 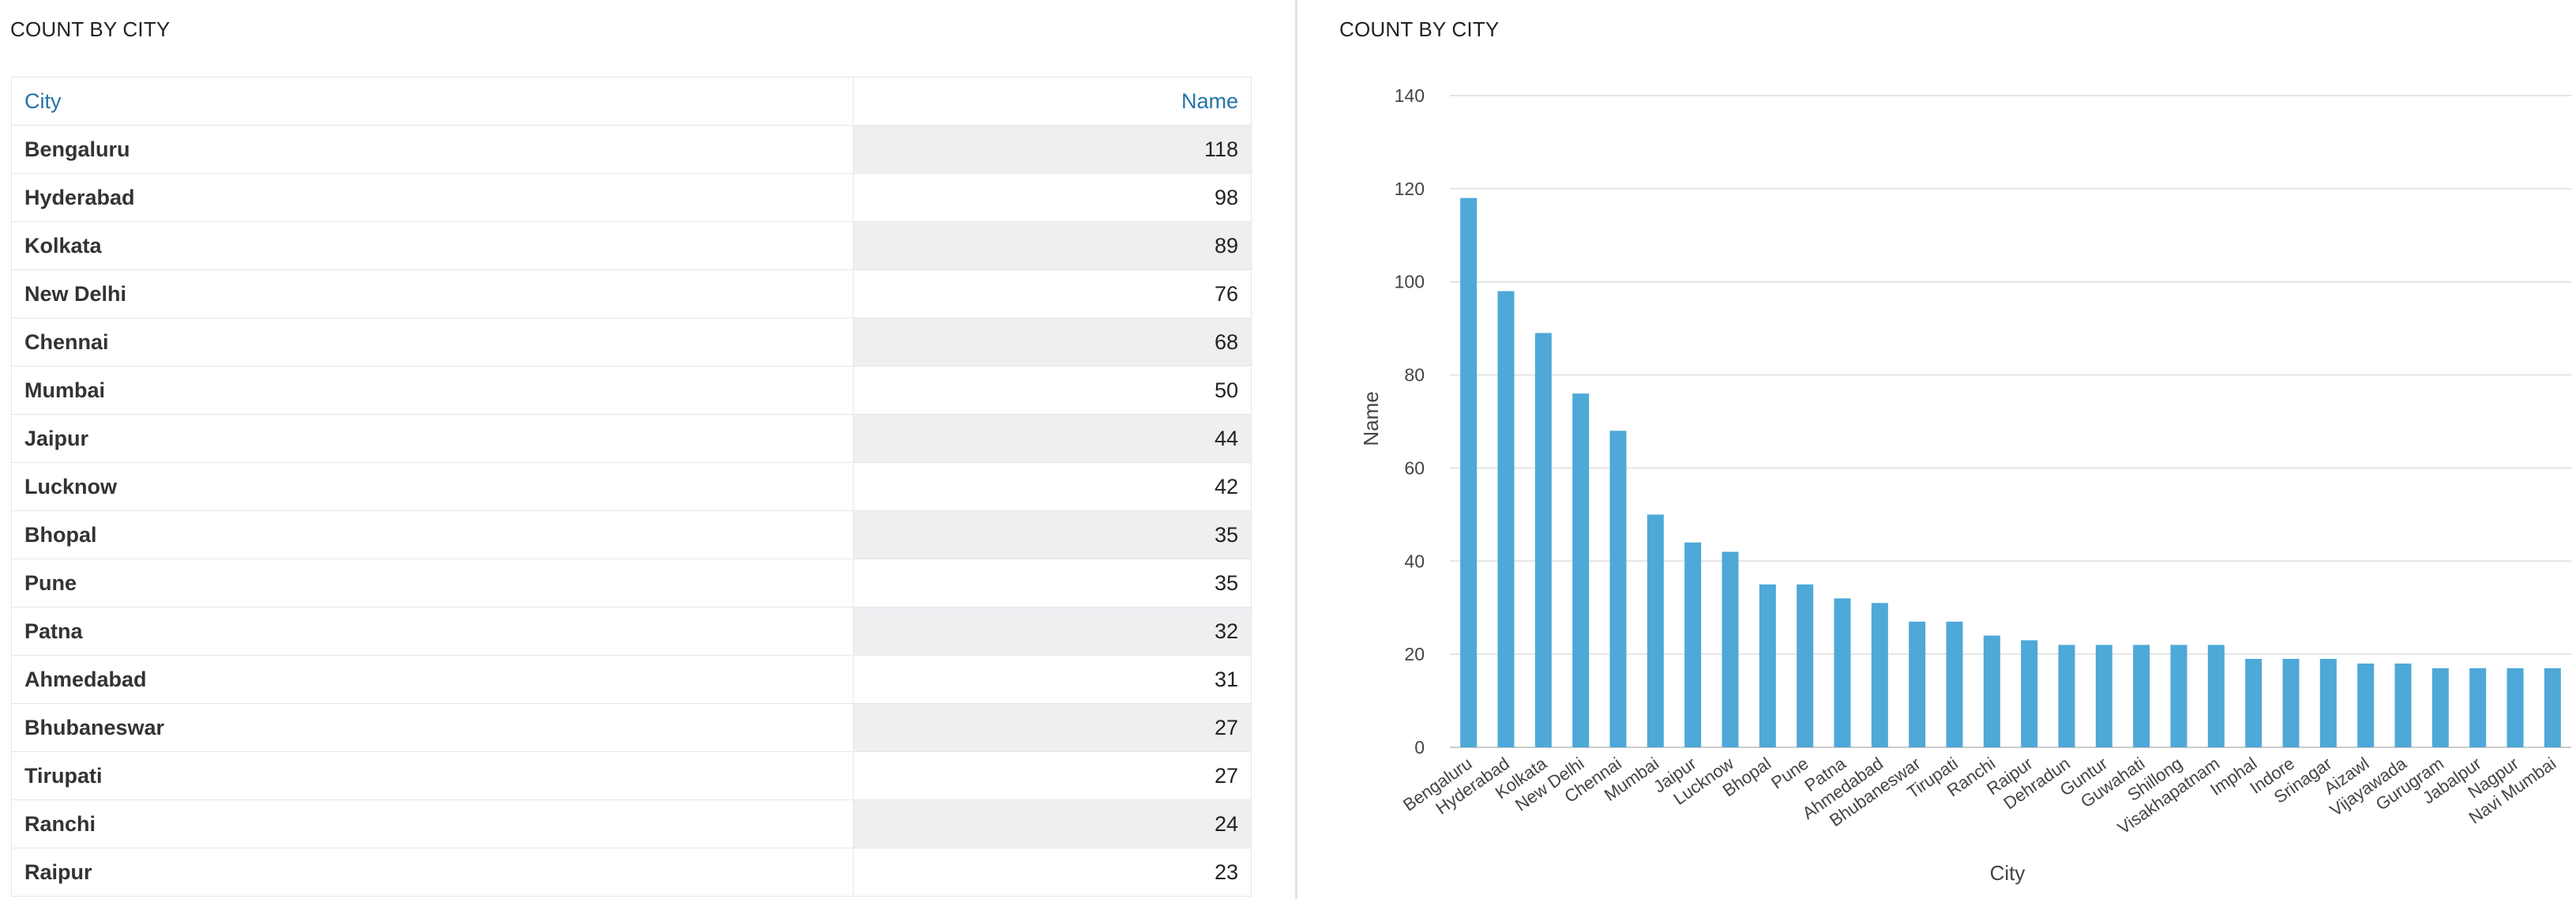 I want to click on table-row: Chennai 68, so click(x=631, y=342).